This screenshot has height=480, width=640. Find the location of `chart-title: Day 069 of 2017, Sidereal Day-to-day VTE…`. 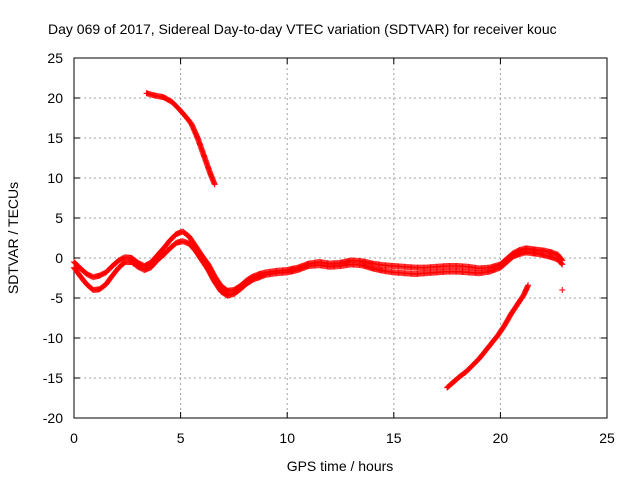

chart-title: Day 069 of 2017, Sidereal Day-to-day VTE… is located at coordinates (302, 29).